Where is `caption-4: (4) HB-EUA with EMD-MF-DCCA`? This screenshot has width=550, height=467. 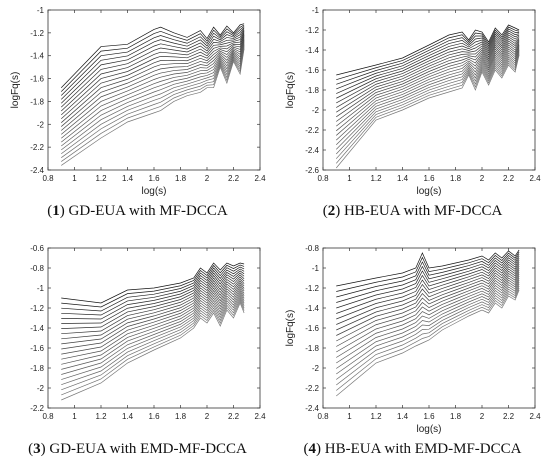
caption-4: (4) HB-EUA with EMD-MF-DCCA is located at coordinates (412, 449).